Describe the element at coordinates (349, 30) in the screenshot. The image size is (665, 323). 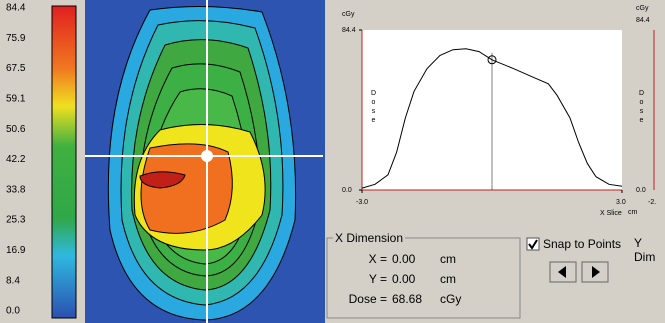
I see `y-tick-label: 84.4` at that location.